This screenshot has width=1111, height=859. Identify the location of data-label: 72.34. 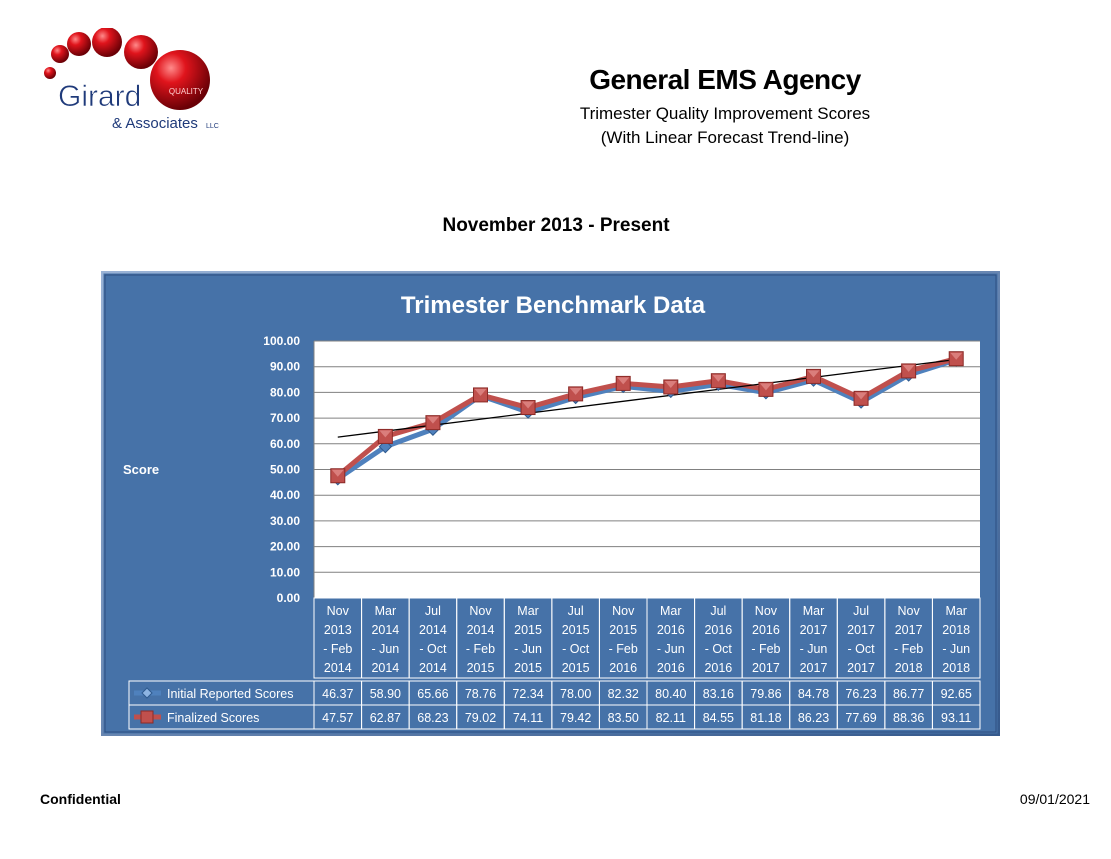
(527, 694).